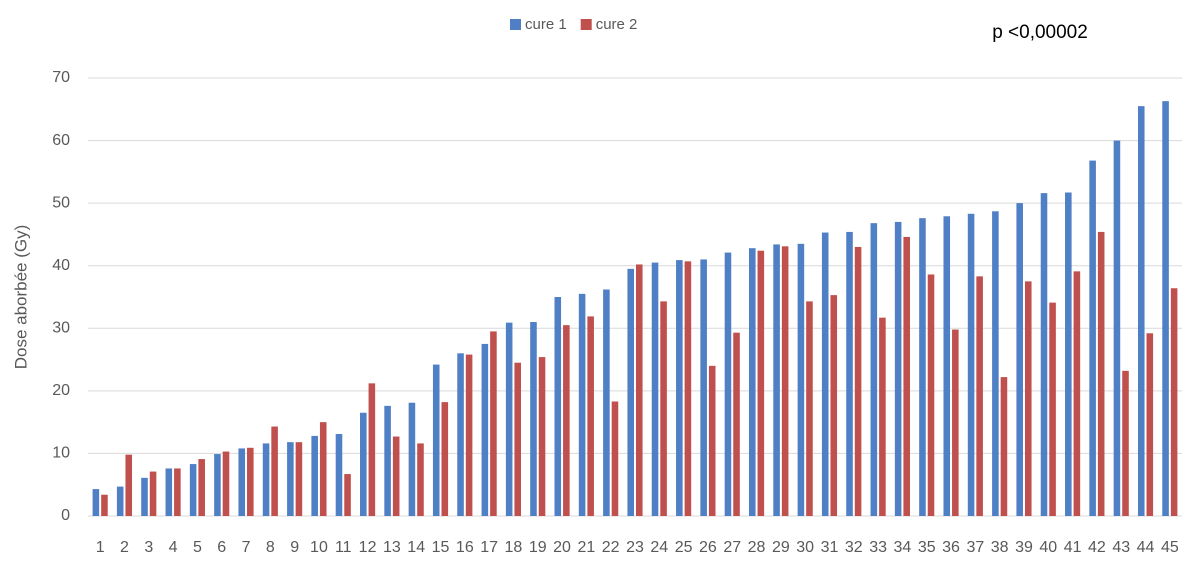 Image resolution: width=1189 pixels, height=561 pixels. What do you see at coordinates (392, 547) in the screenshot?
I see `x-tick-label: 13` at bounding box center [392, 547].